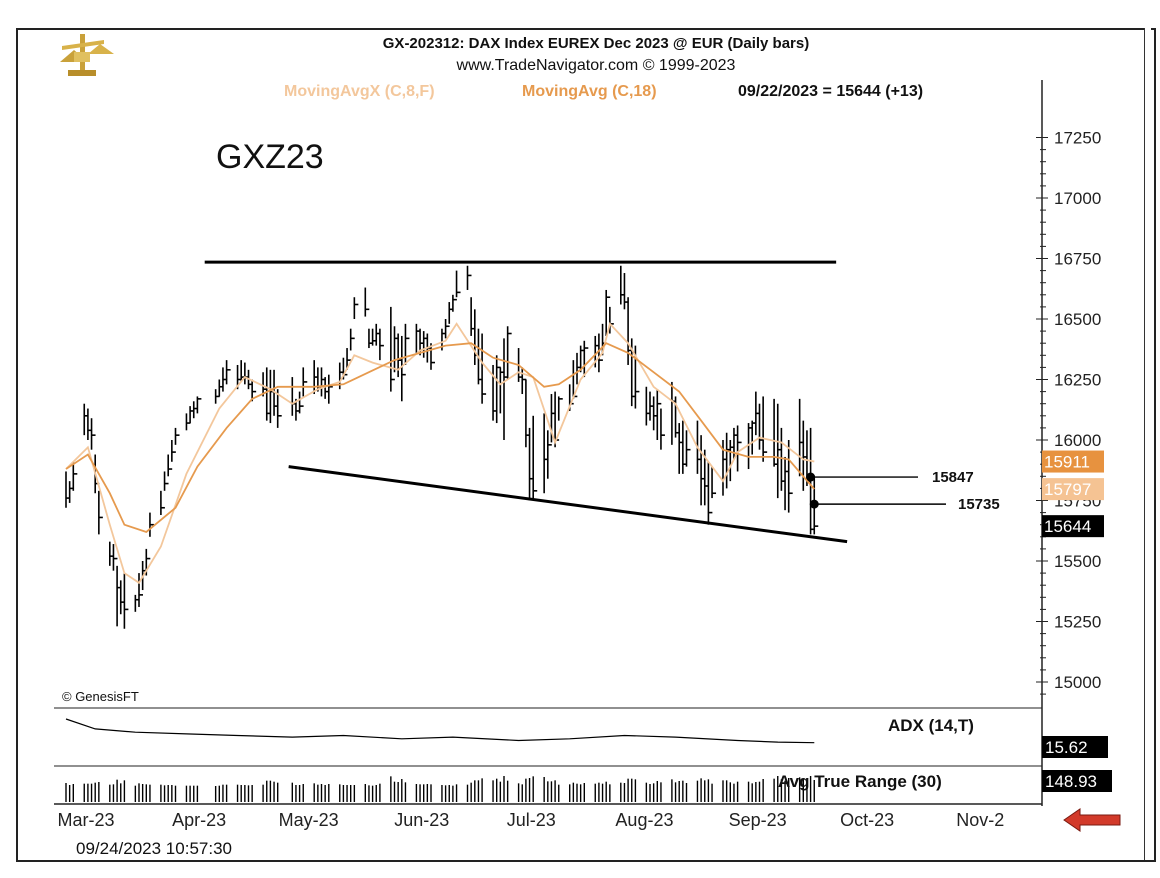  I want to click on annotation-label: 15735, so click(979, 504).